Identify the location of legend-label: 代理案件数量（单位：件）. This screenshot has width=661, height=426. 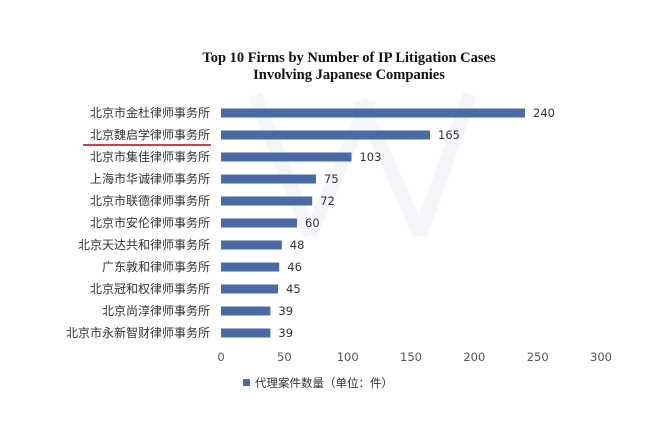
(324, 383).